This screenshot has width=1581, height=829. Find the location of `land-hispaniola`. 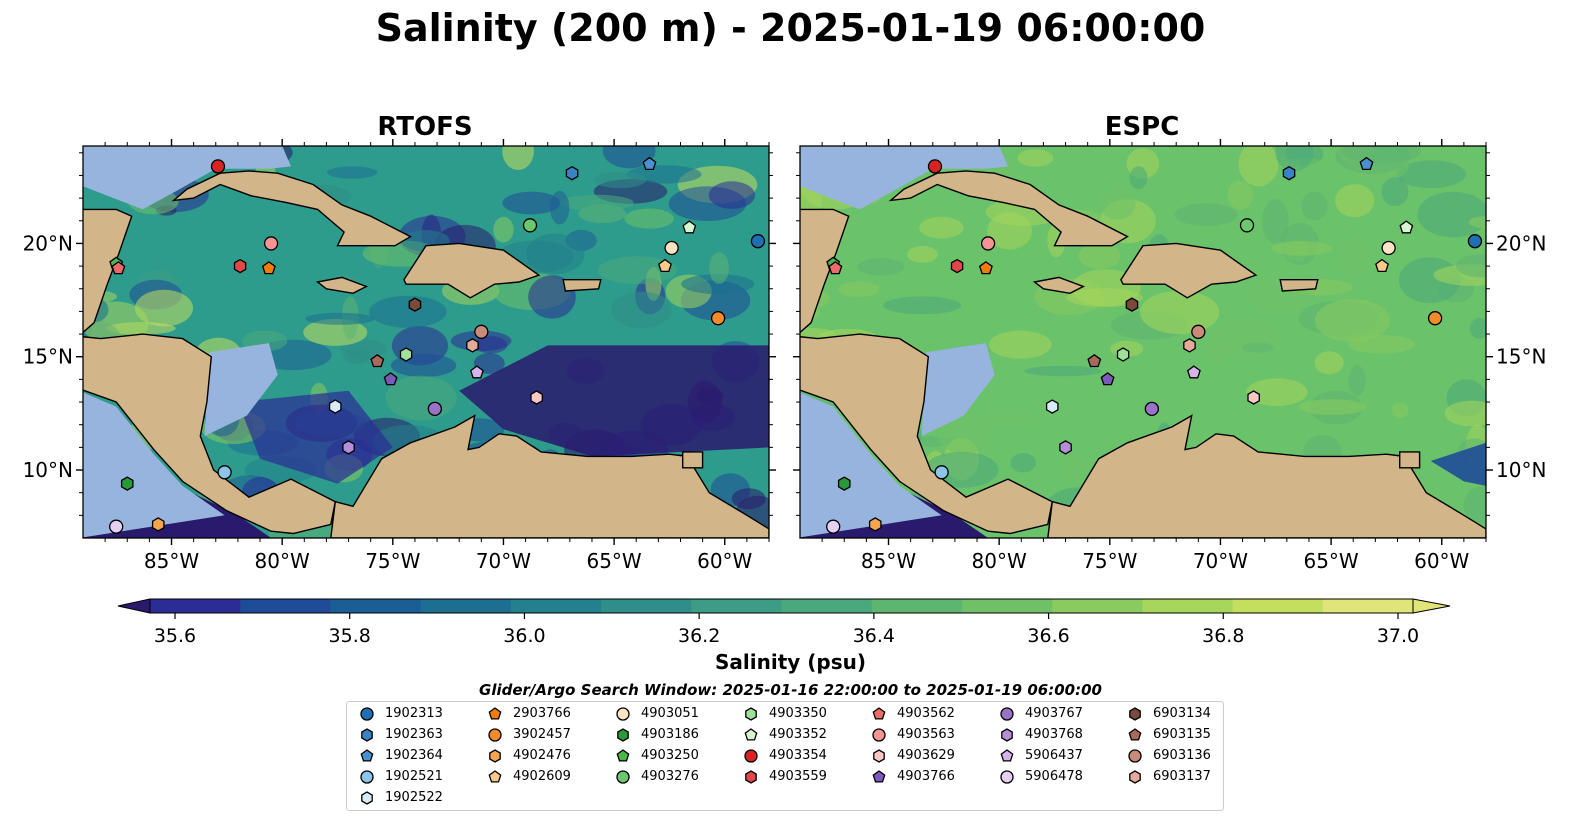

land-hispaniola is located at coordinates (472, 270).